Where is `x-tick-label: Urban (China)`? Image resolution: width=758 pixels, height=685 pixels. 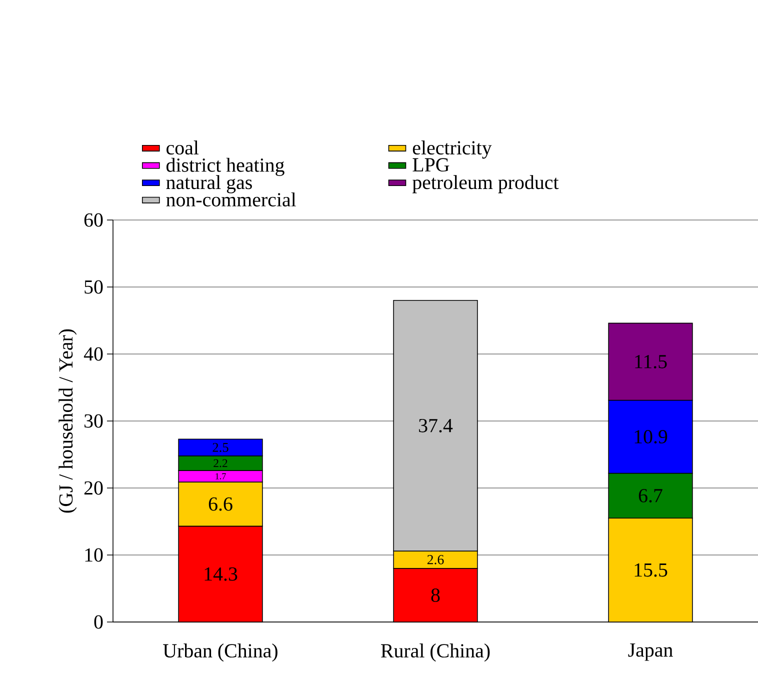
x-tick-label: Urban (China) is located at coordinates (220, 653).